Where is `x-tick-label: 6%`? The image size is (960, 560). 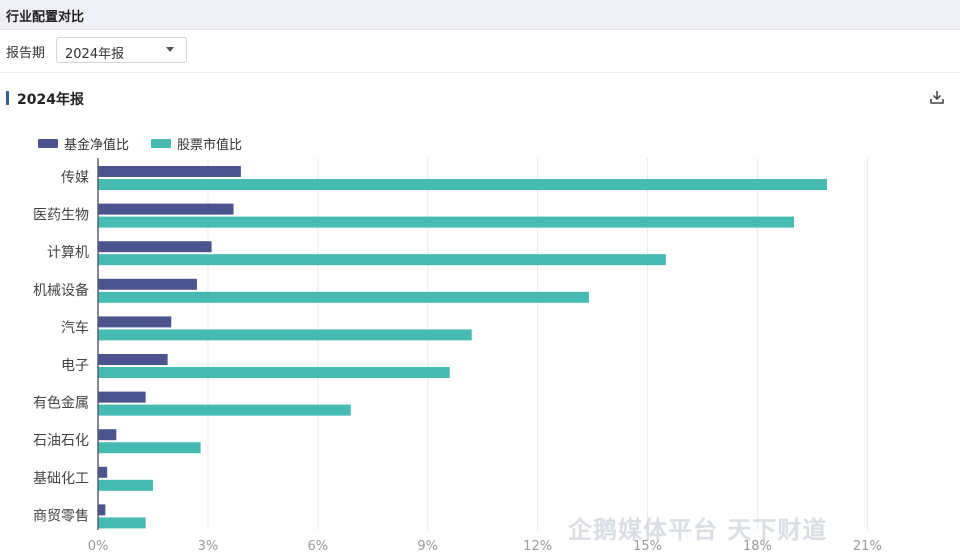 x-tick-label: 6% is located at coordinates (318, 546).